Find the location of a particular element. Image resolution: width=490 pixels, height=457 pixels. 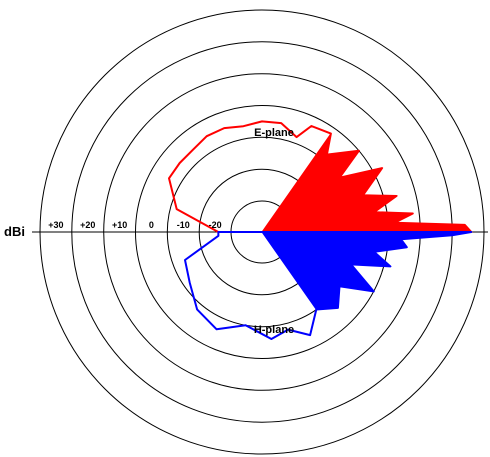

ring-tick-label: +20 is located at coordinates (87, 225).